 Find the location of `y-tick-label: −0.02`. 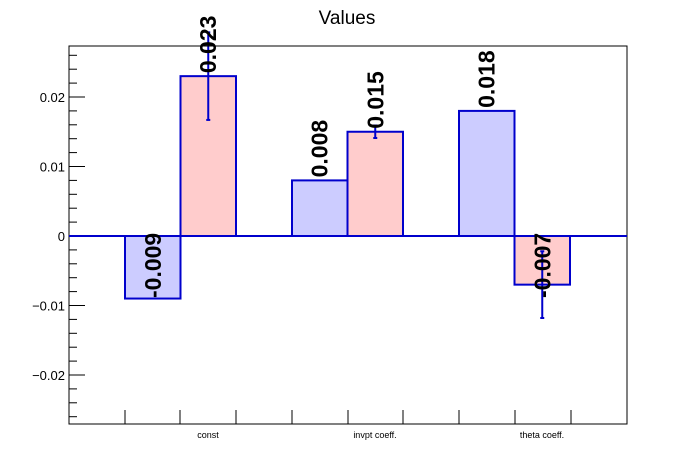

y-tick-label: −0.02 is located at coordinates (48, 375).